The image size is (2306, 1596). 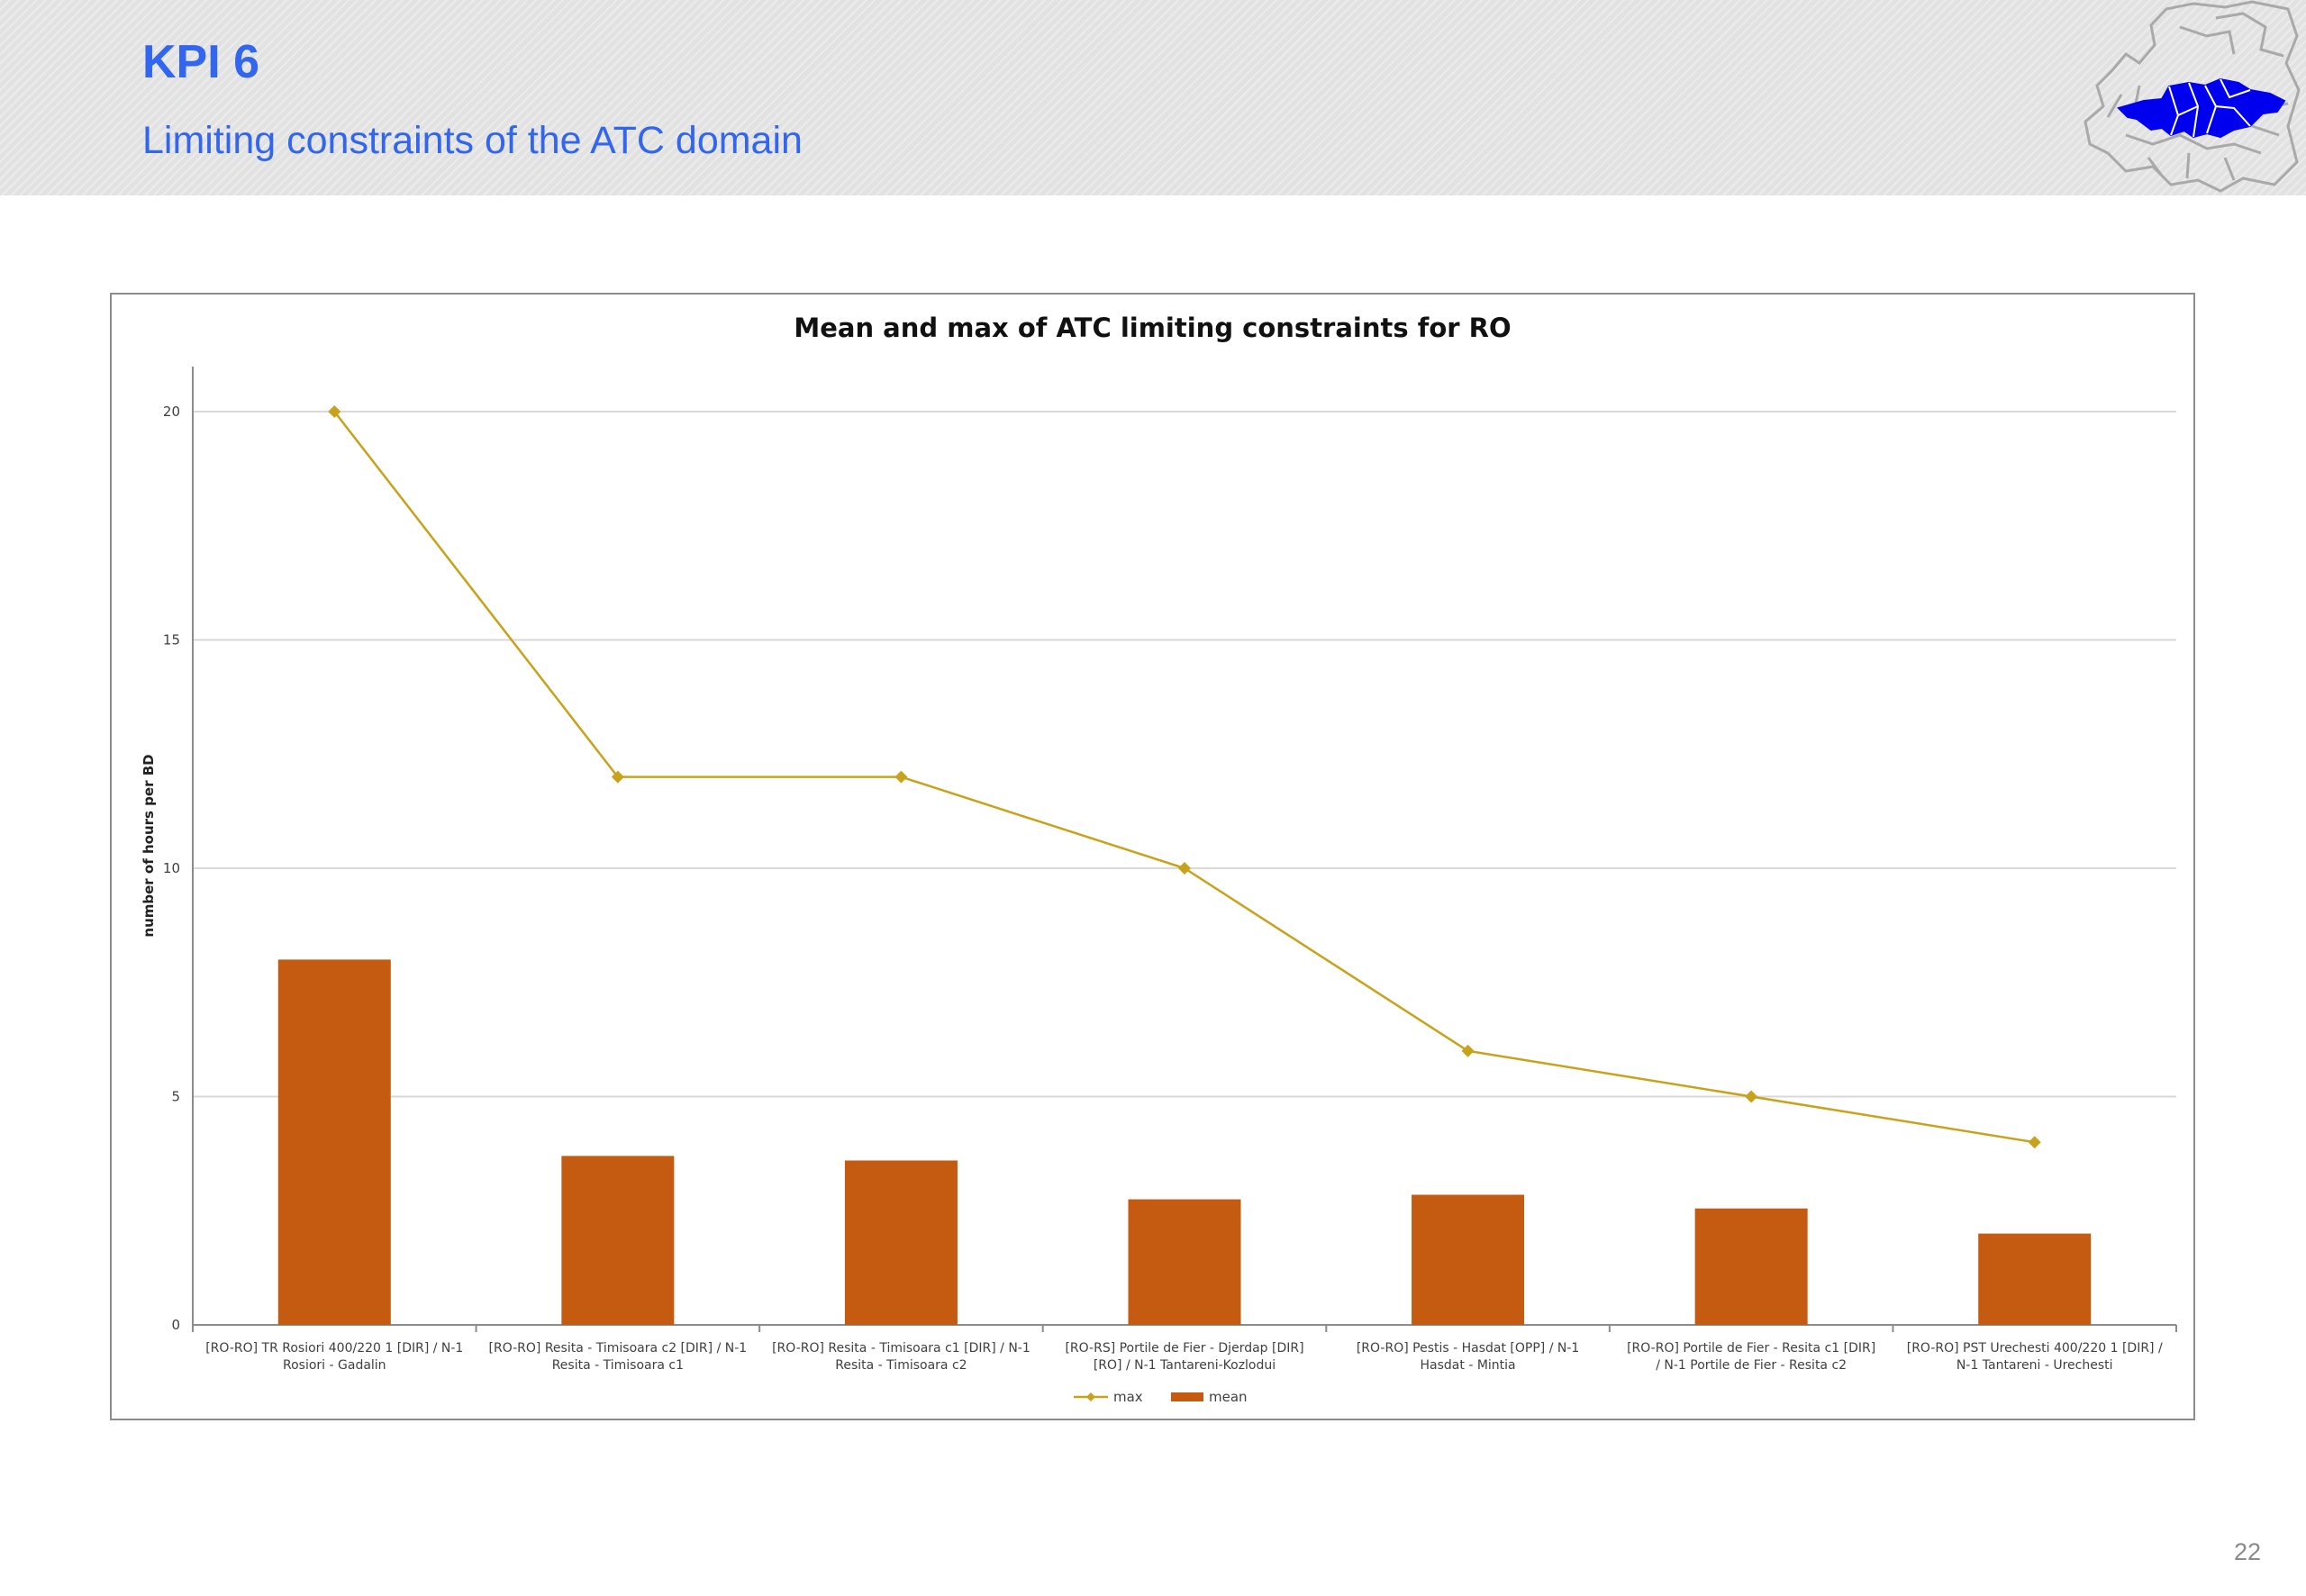 What do you see at coordinates (1228, 1397) in the screenshot?
I see `legend-mean-label: mean` at bounding box center [1228, 1397].